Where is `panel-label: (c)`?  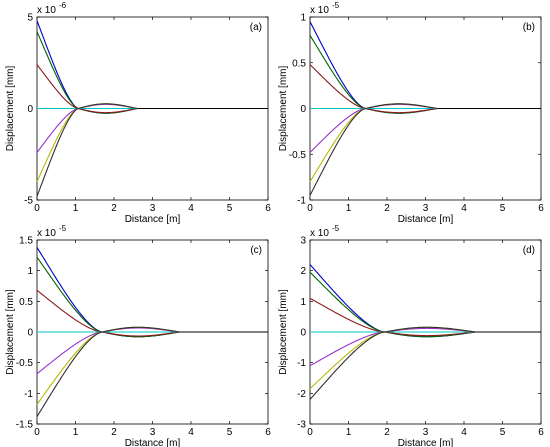 panel-label: (c) is located at coordinates (256, 250).